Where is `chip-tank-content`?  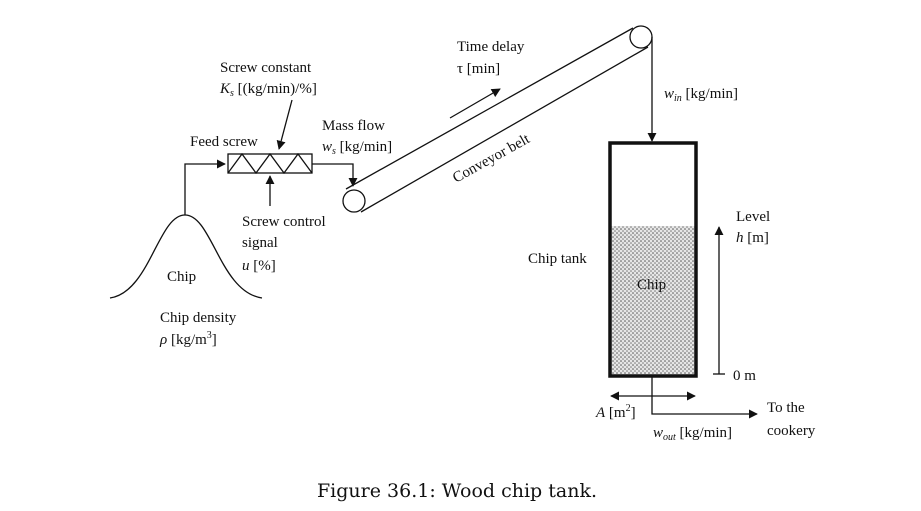 chip-tank-content is located at coordinates (653, 301).